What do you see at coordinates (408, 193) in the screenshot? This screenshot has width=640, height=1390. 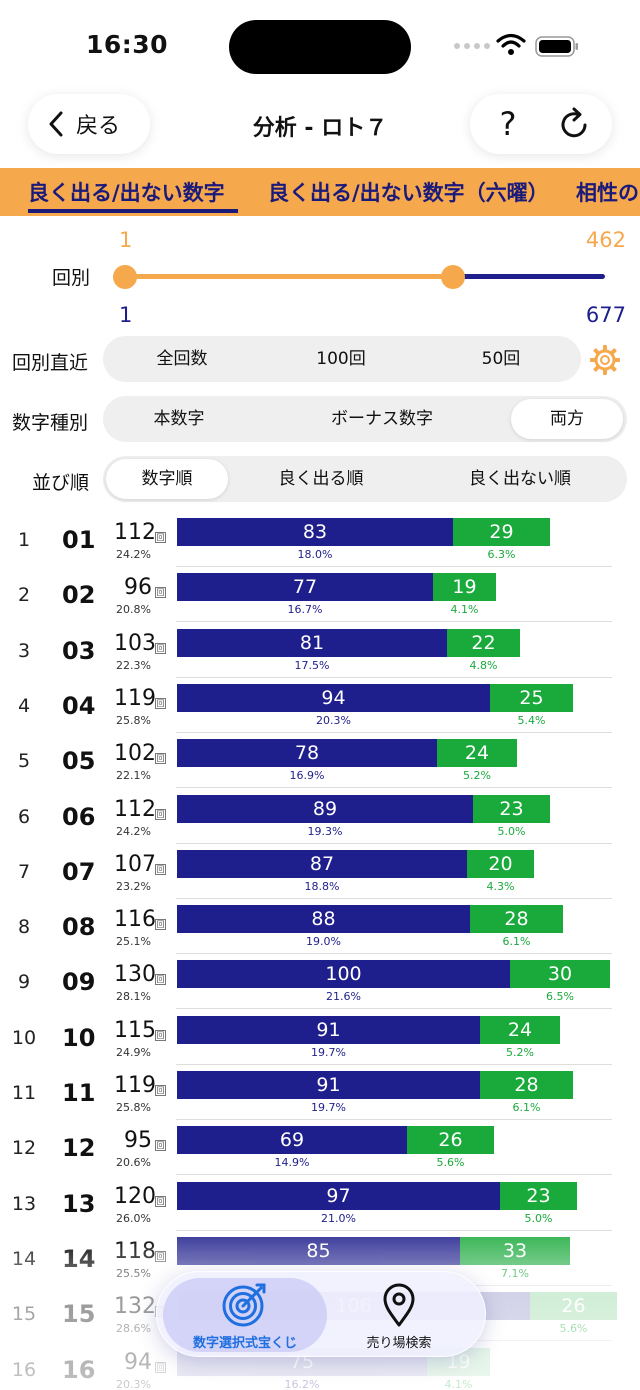 I see `tab-frequent-numbers-rokuyo: 良く出る/出ない数字（六曜）` at bounding box center [408, 193].